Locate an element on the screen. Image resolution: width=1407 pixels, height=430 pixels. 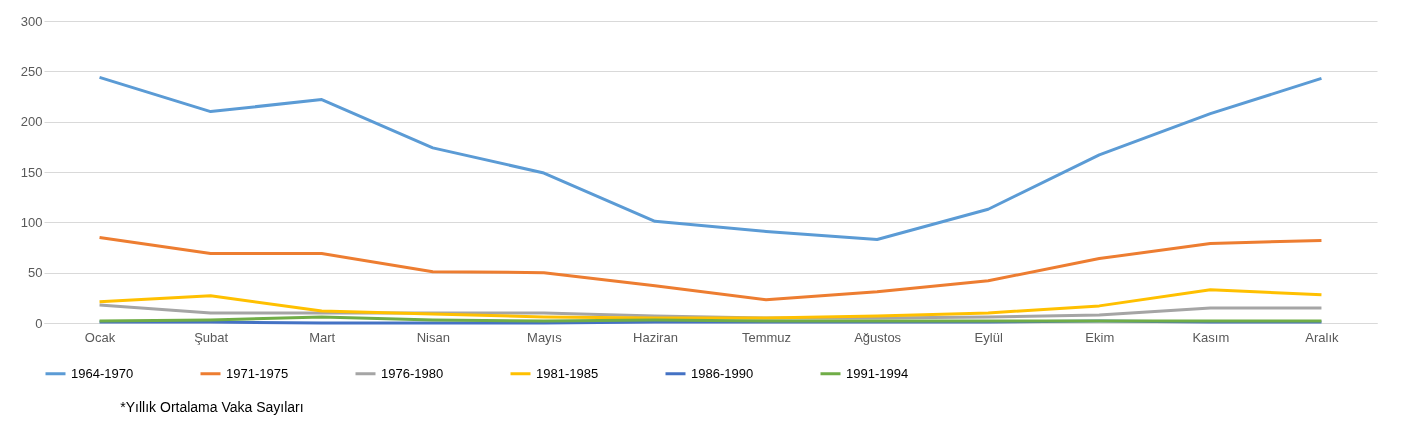
x-tick-label: Mart is located at coordinates (322, 337).